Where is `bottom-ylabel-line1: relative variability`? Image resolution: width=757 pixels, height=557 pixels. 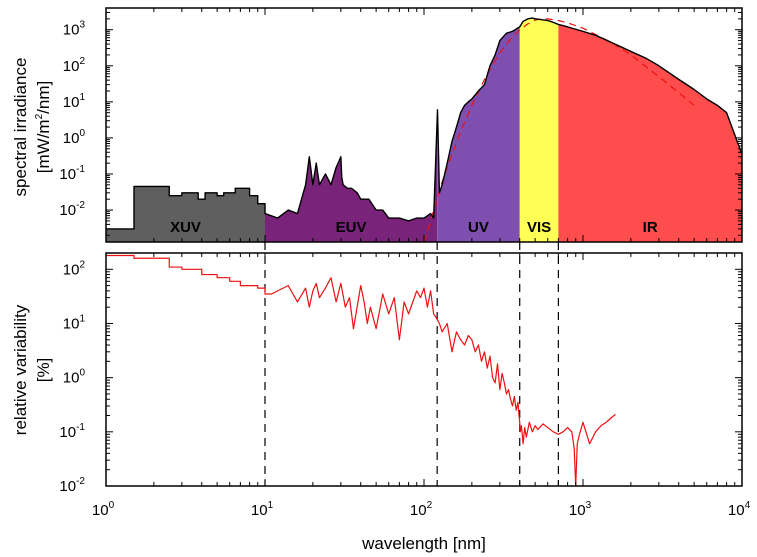 bottom-ylabel-line1: relative variability is located at coordinates (20, 369).